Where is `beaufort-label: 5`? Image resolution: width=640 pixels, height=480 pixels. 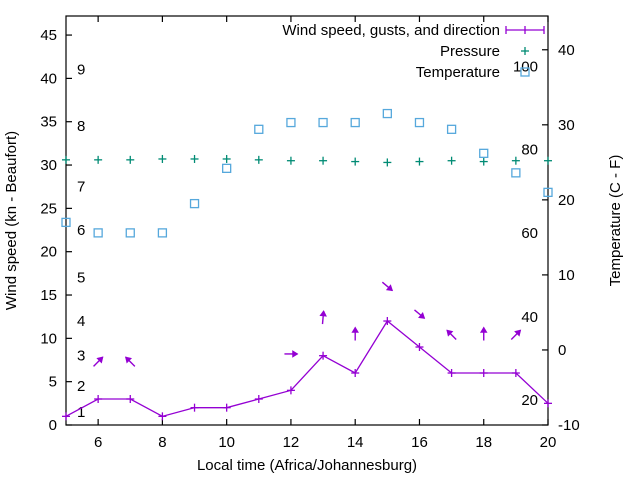
beaufort-label: 5 is located at coordinates (81, 278).